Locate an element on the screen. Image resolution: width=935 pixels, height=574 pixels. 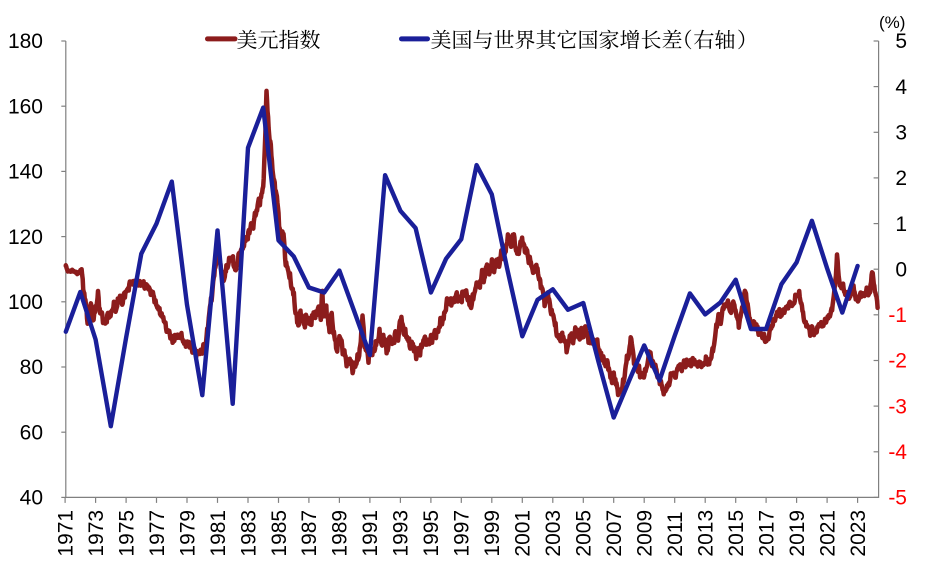
svg-text: -2 is located at coordinates (897, 361).